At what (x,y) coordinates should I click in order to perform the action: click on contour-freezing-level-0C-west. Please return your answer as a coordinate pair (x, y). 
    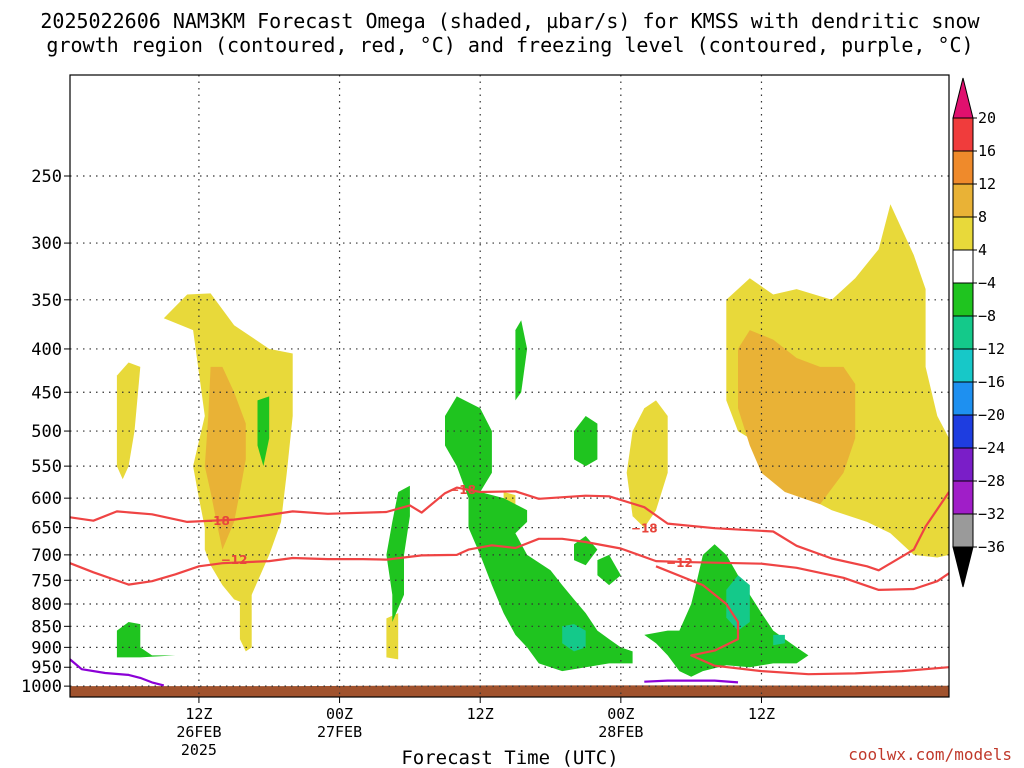
    Looking at the image, I should click on (117, 672).